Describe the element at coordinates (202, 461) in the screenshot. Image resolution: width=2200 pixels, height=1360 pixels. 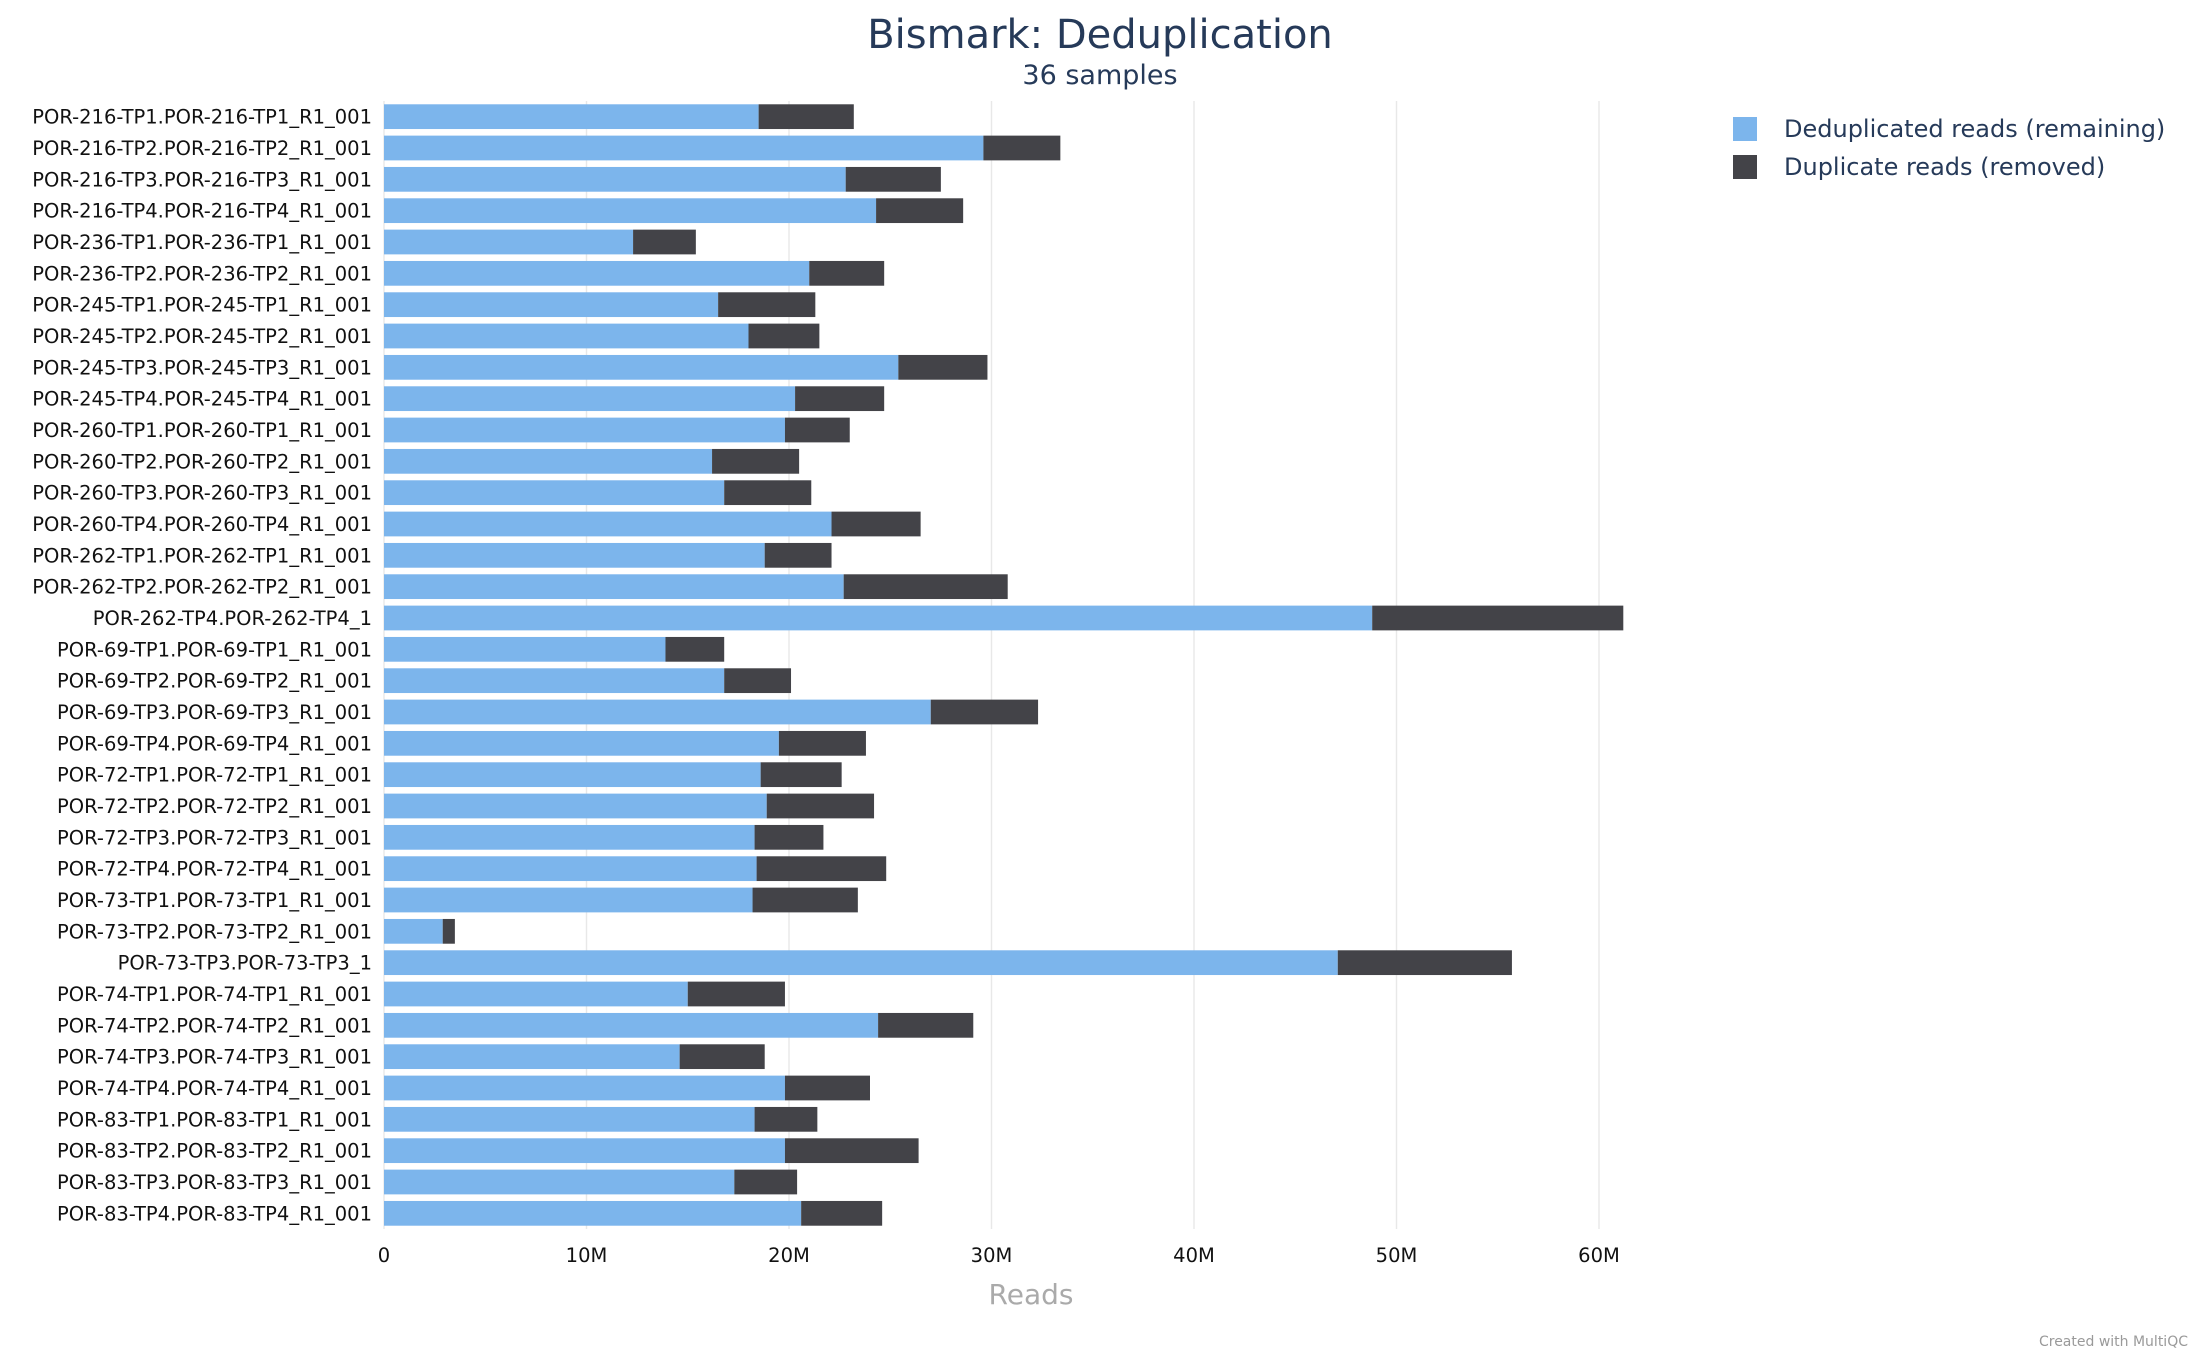
I see `category-label: POR-260-TP2.POR-260-TP2_R1_001` at that location.